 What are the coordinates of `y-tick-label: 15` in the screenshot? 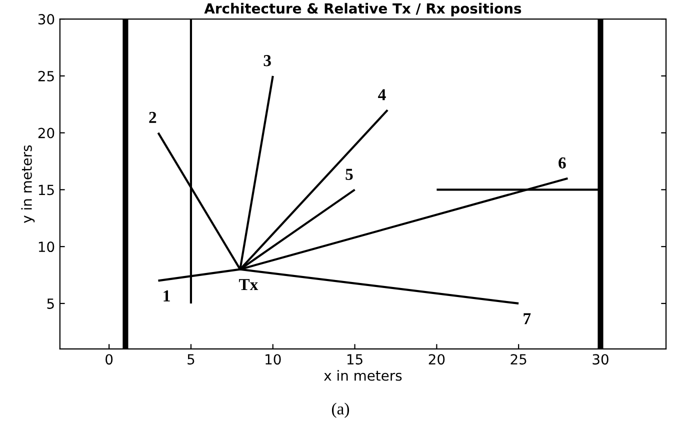 It's located at (46, 190).